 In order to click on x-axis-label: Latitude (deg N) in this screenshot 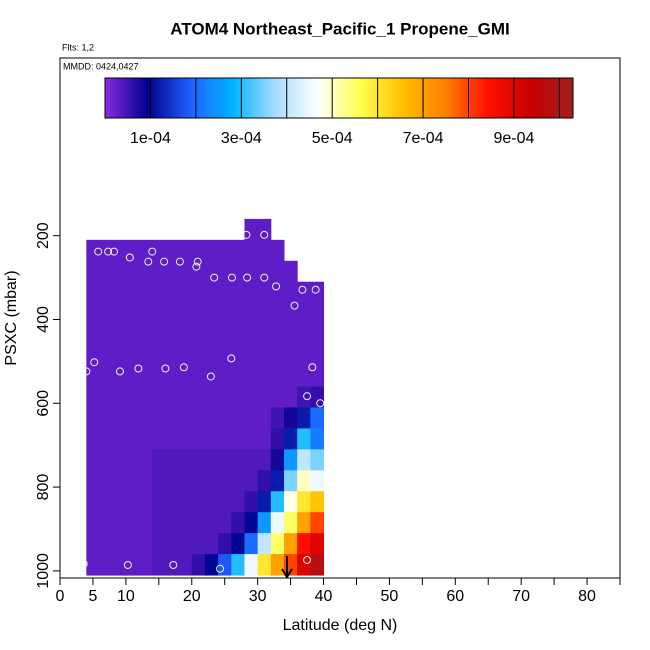, I will do `click(340, 625)`.